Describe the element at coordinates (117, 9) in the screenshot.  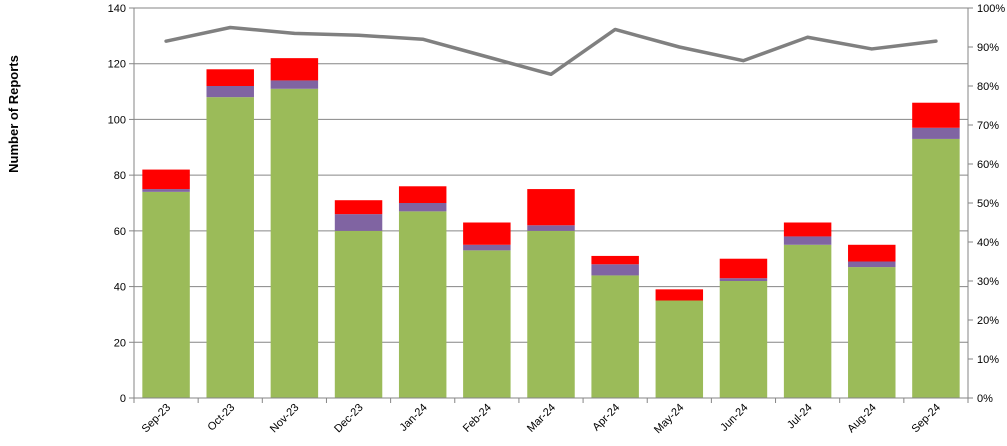
I see `y-tick-label-140: 140` at that location.